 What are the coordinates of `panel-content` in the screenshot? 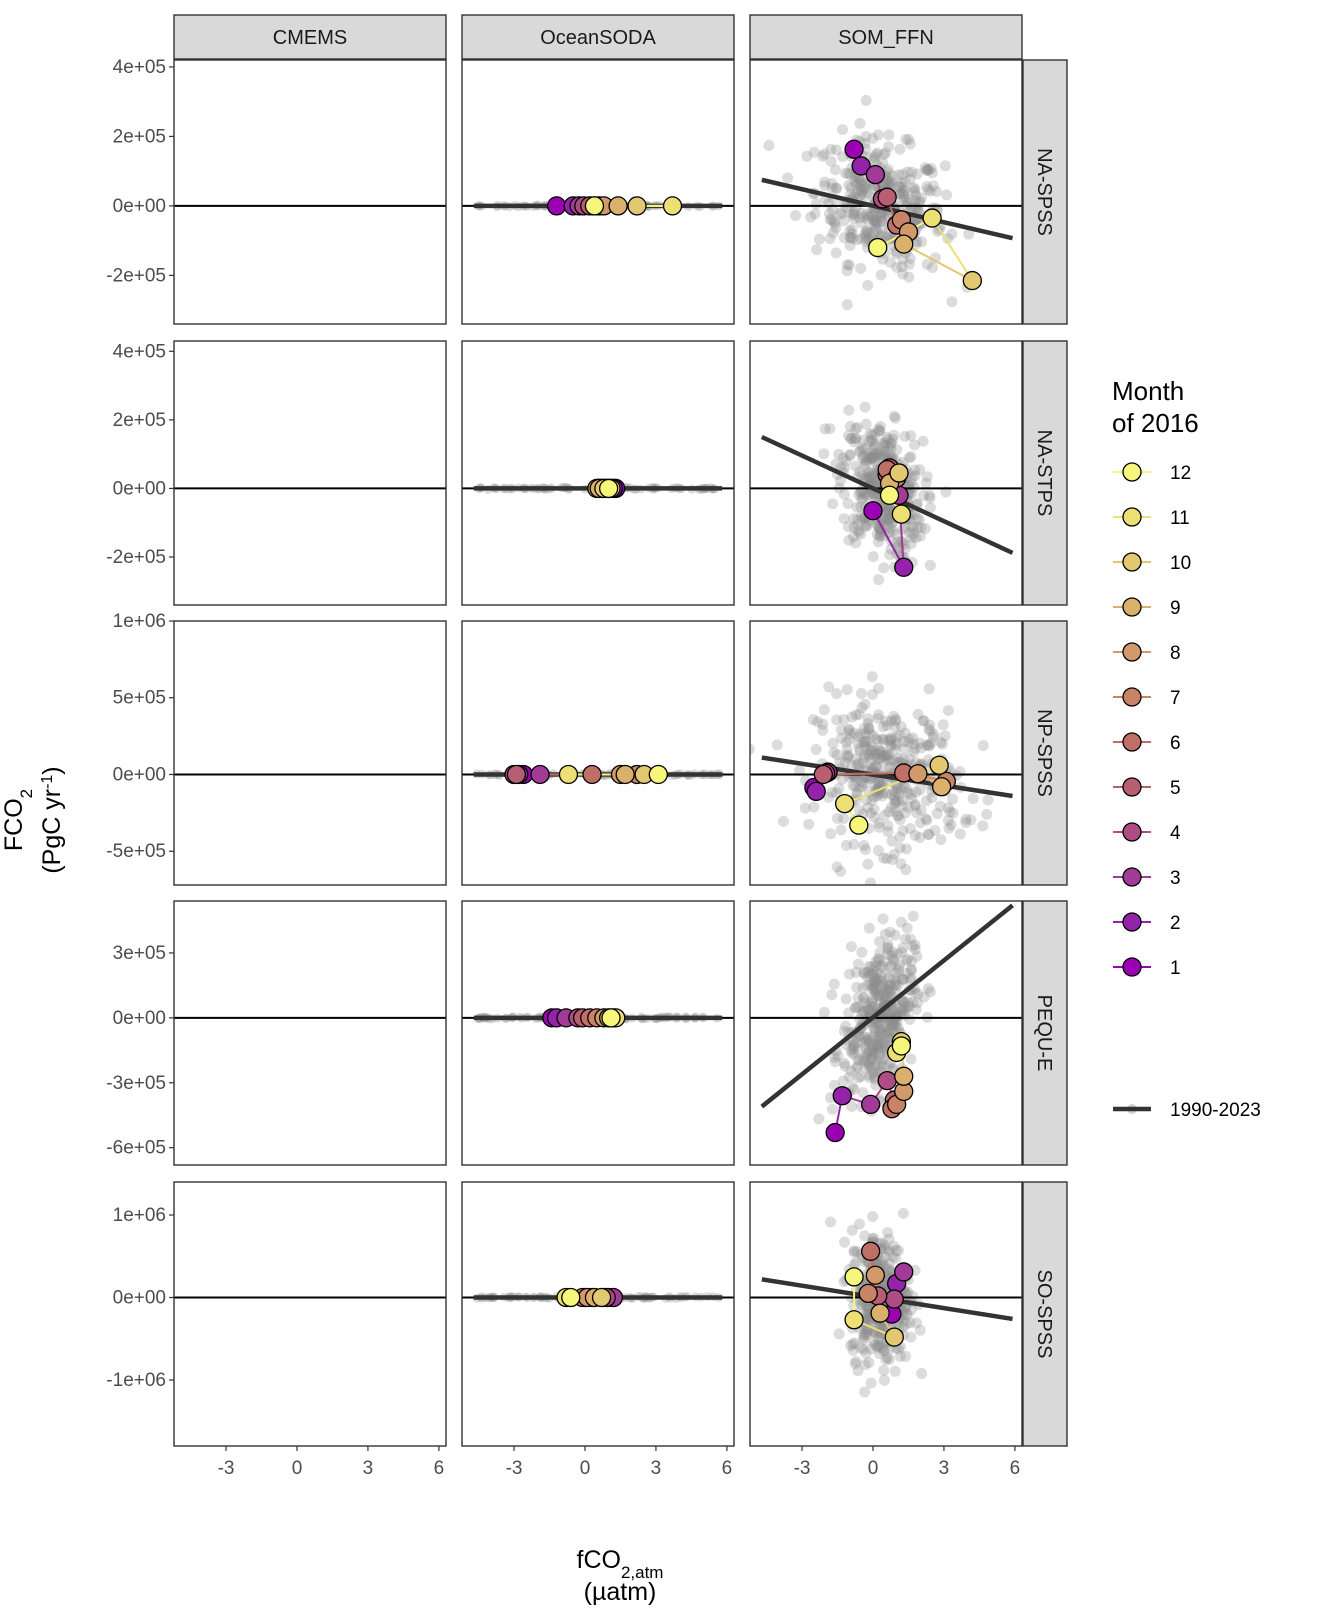 It's located at (598, 1018).